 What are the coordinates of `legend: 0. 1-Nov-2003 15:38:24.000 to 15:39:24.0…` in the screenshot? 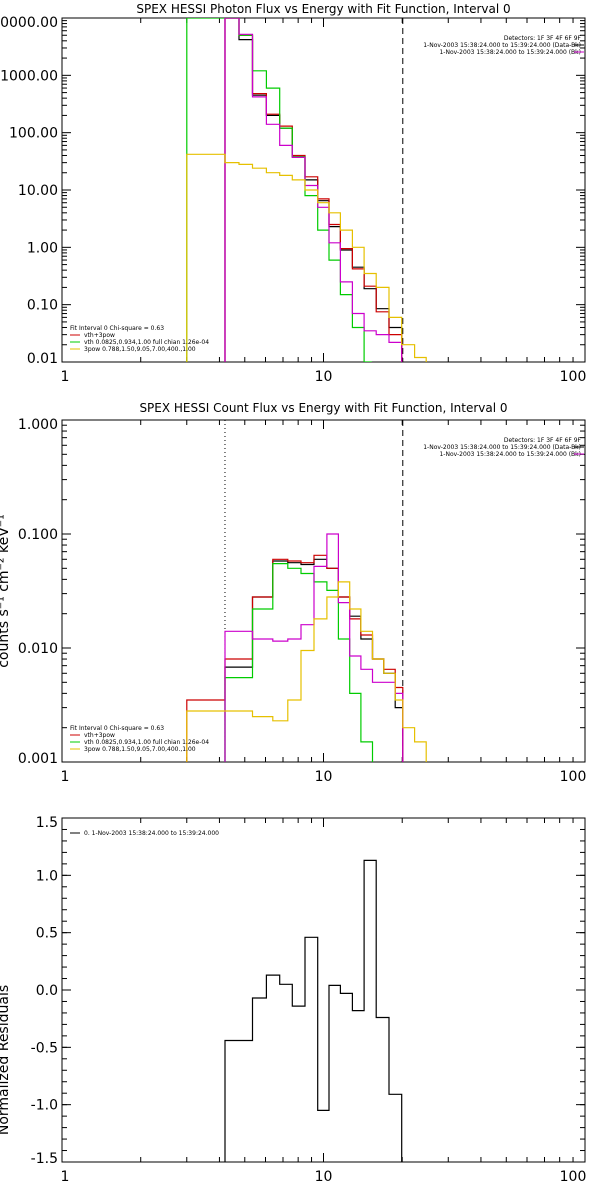 It's located at (144, 833).